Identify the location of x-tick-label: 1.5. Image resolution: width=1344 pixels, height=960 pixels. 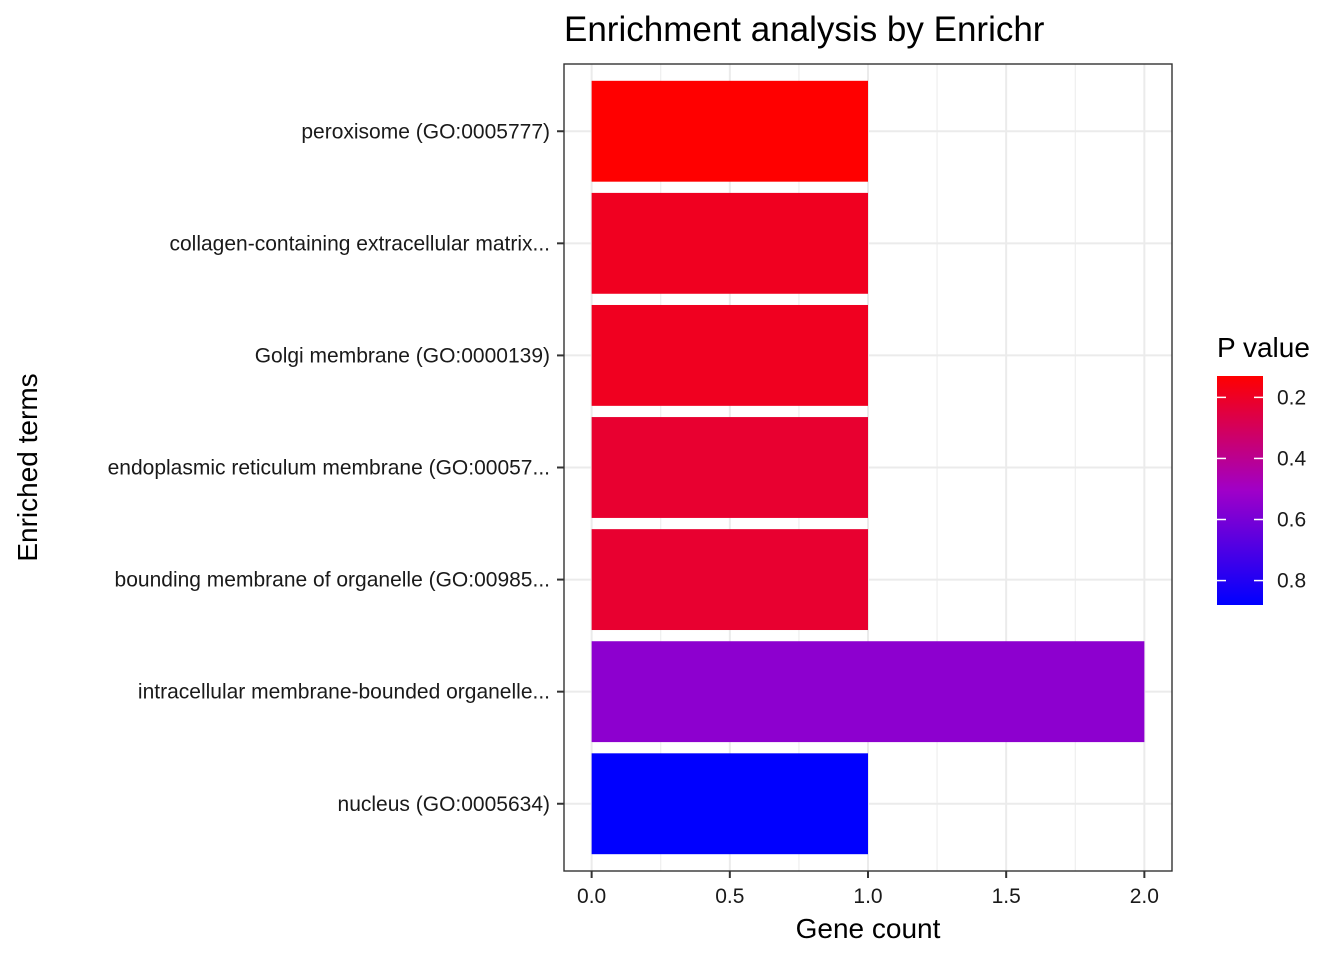
(1006, 896).